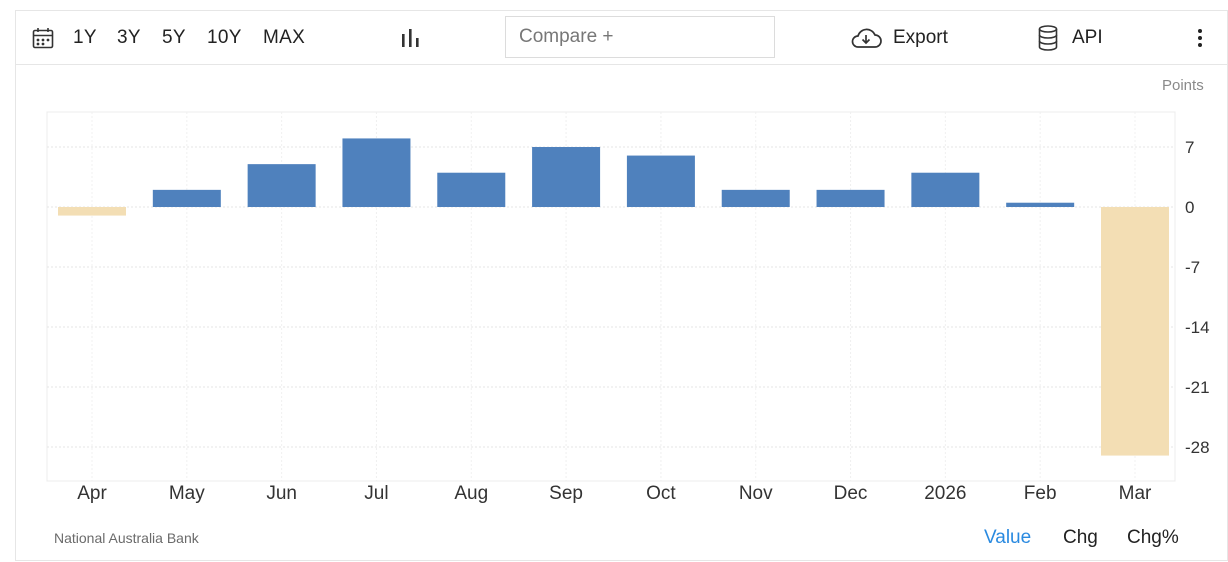  What do you see at coordinates (174, 37) in the screenshot?
I see `range-5y-button: 5Y` at bounding box center [174, 37].